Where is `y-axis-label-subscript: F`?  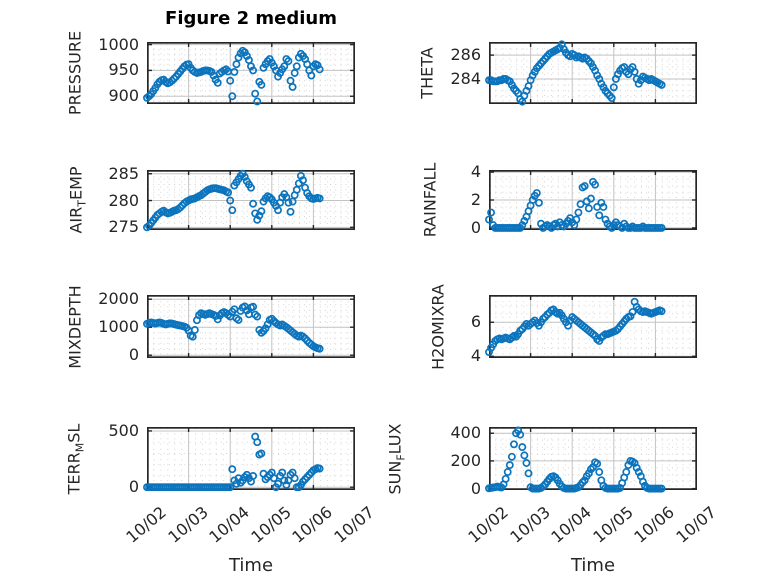
y-axis-label-subscript: F is located at coordinates (401, 457).